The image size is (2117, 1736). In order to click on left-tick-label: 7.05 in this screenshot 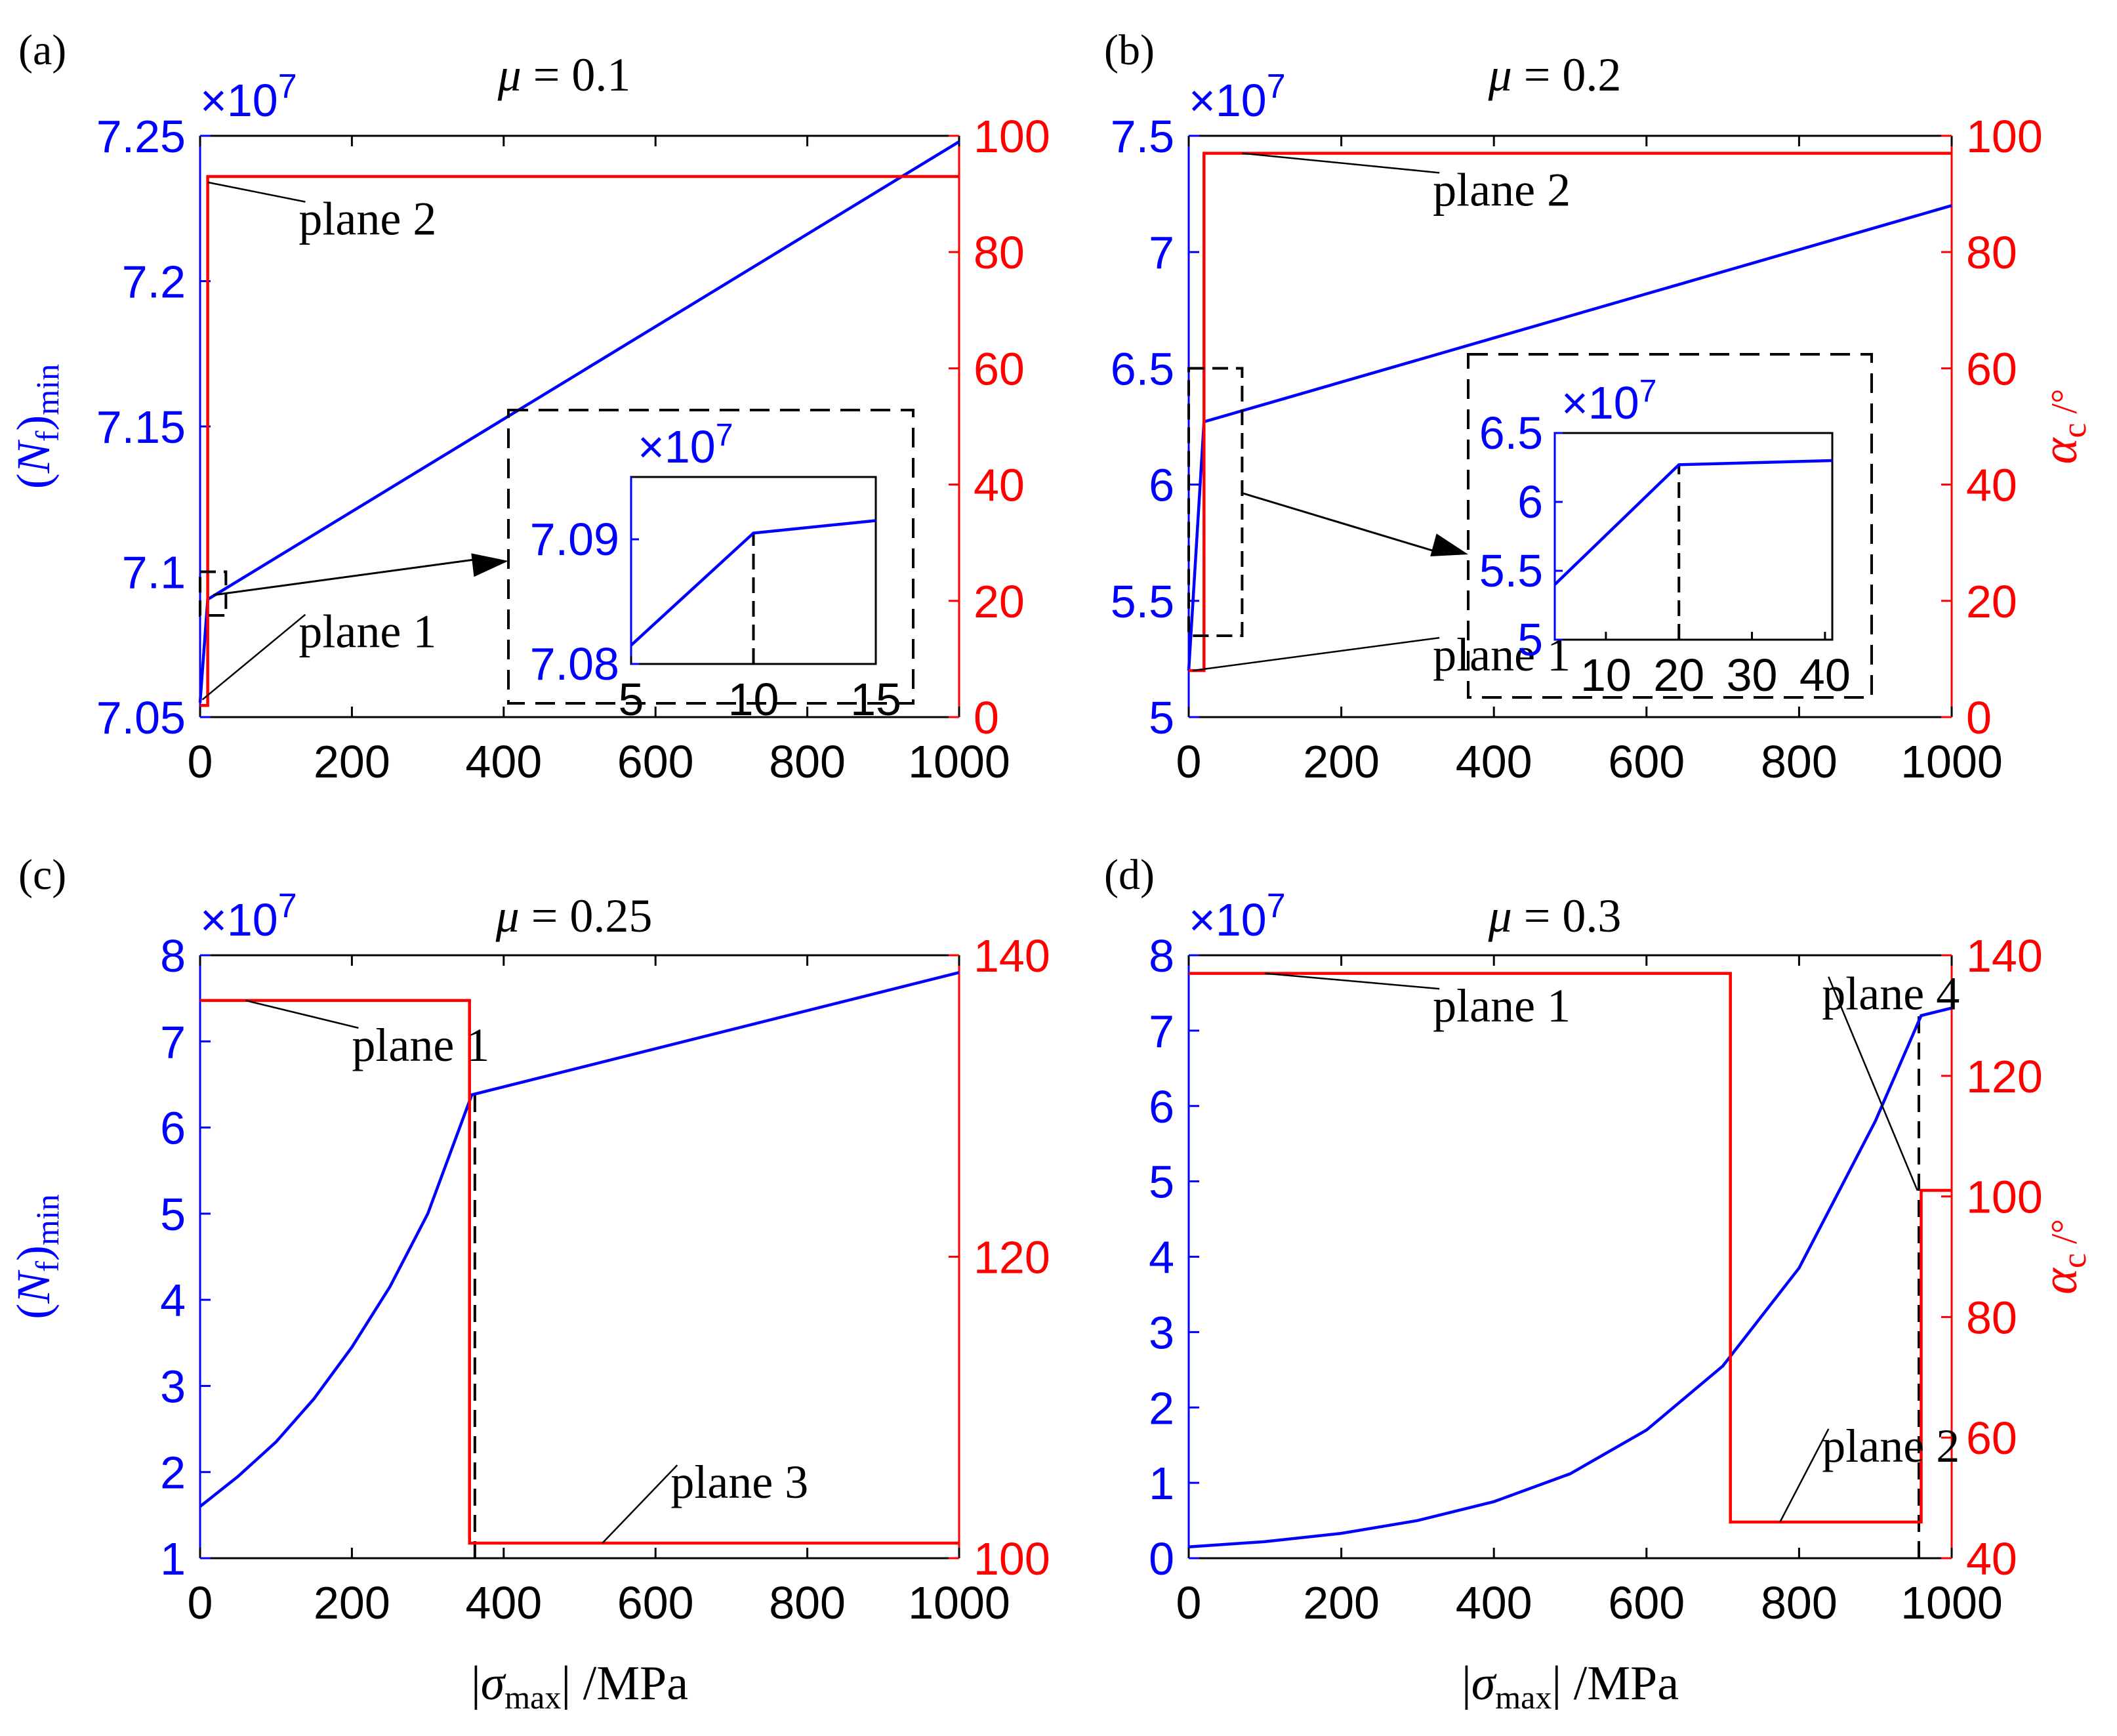, I will do `click(141, 717)`.